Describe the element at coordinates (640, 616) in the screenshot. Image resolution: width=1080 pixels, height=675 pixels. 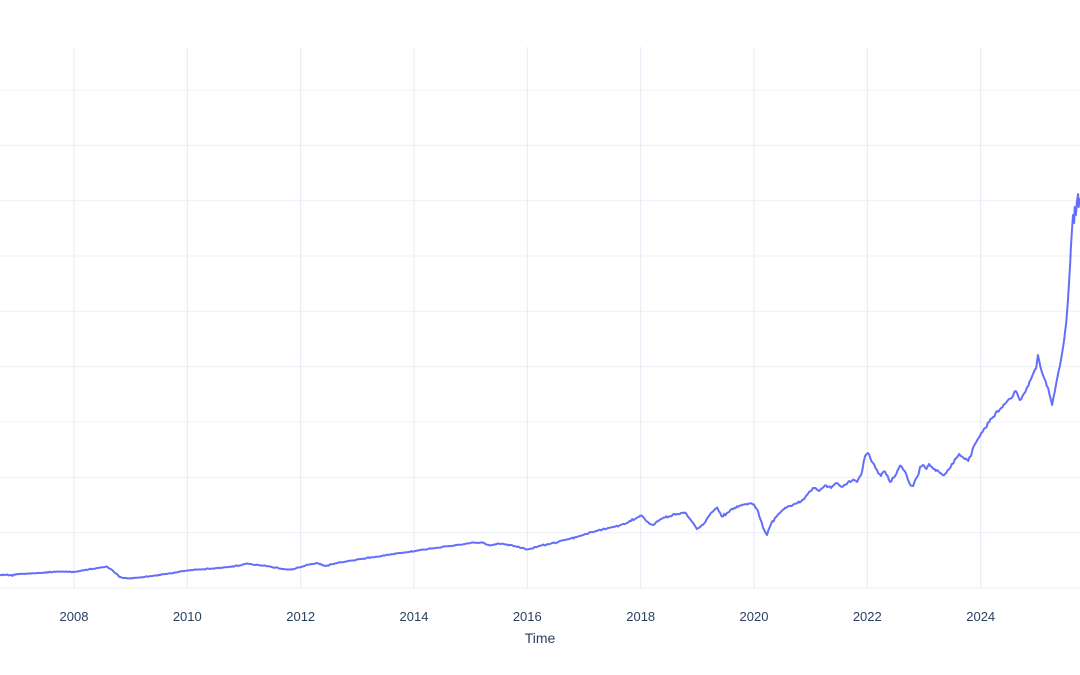
I see `x-tick-label: 2018` at that location.